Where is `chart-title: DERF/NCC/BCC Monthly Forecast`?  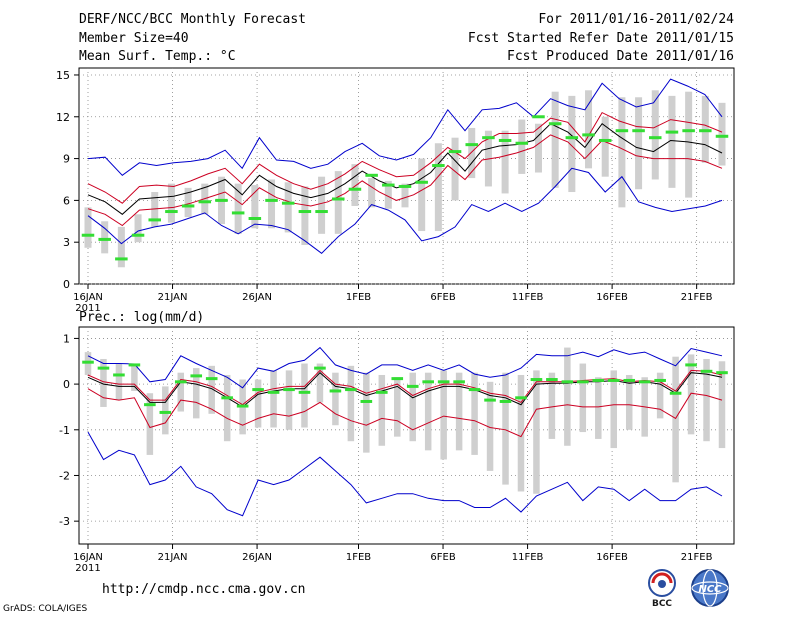
chart-title: DERF/NCC/BCC Monthly Forecast is located at coordinates (192, 19).